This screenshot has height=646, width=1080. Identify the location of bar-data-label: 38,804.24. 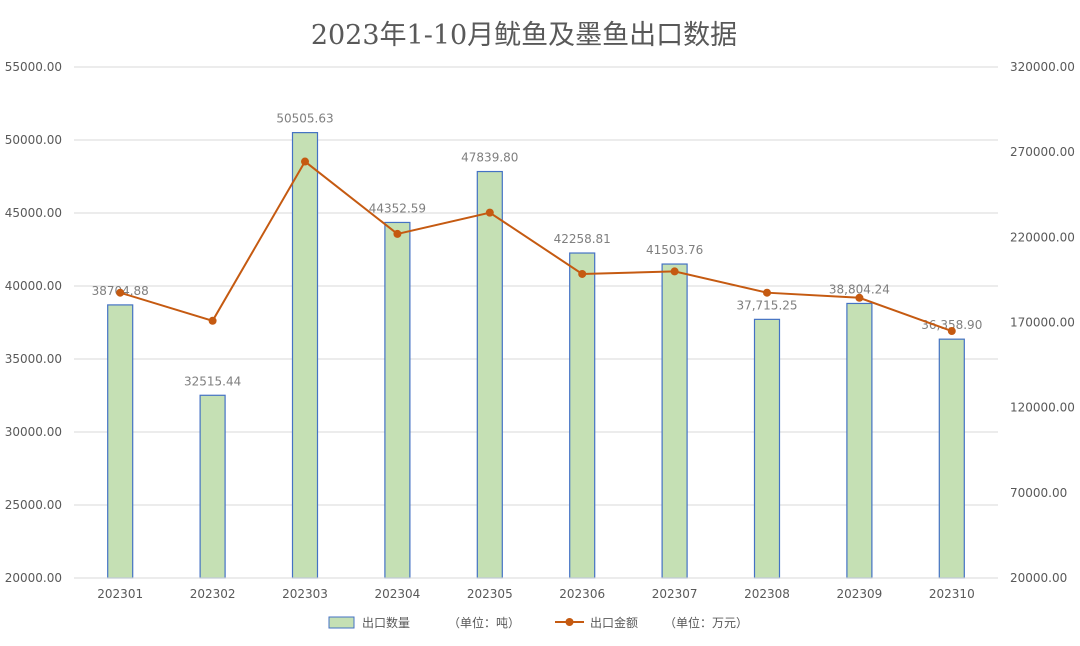
(859, 289).